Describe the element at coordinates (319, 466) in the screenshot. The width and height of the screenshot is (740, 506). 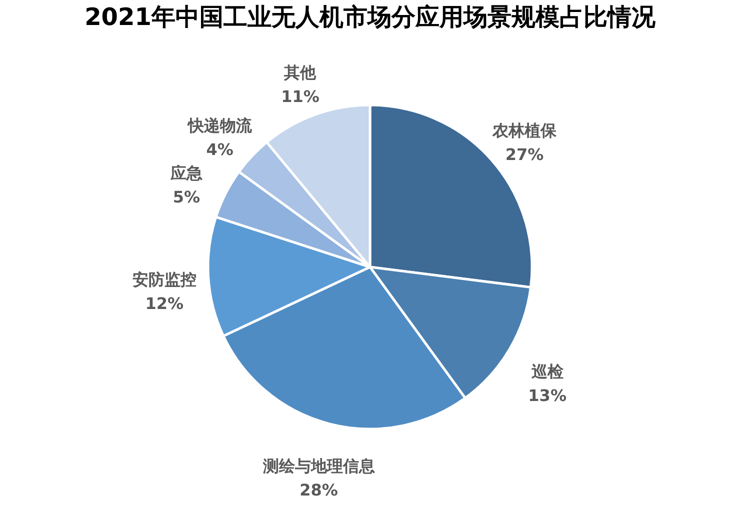
I see `slice-label: 测绘与地理信息` at that location.